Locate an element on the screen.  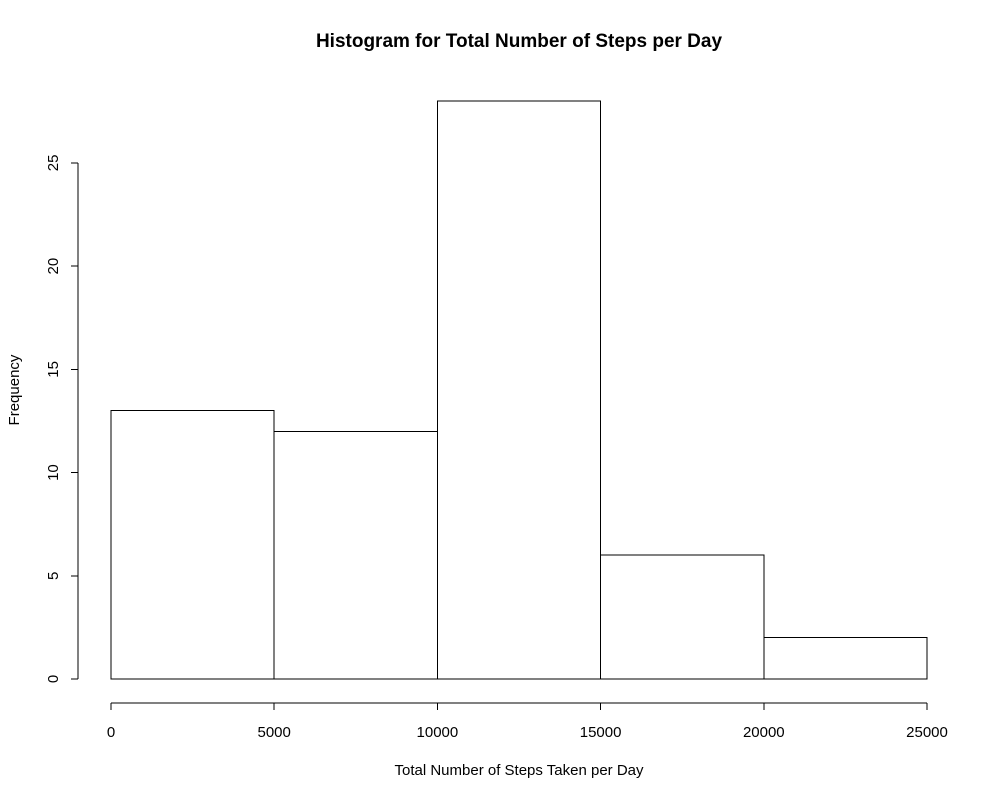
x-axis: 0 5000 10000 15000 20000 25000 is located at coordinates (527, 721).